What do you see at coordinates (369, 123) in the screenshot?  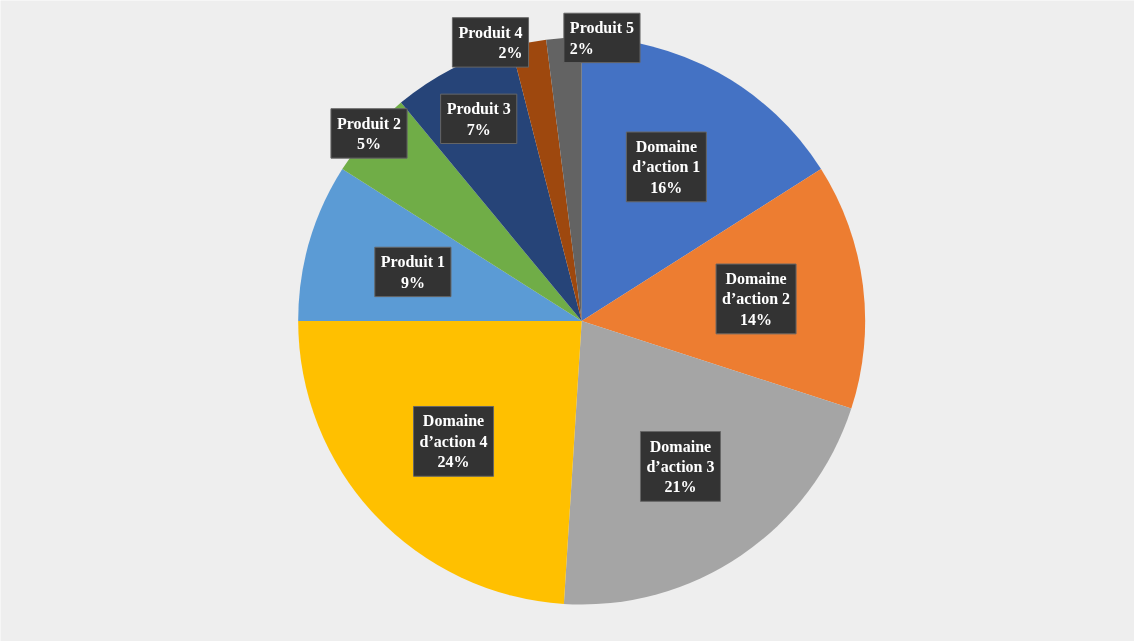 I see `slice-label: Produit 2` at bounding box center [369, 123].